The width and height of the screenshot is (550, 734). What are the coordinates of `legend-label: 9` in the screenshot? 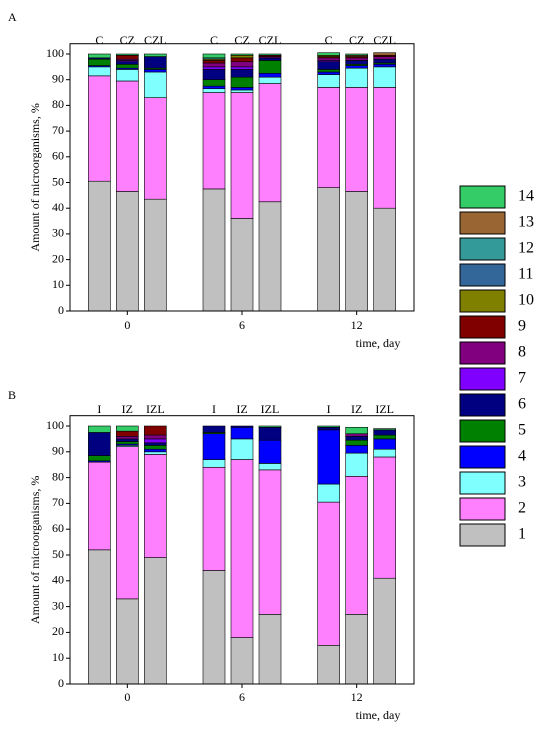 It's located at (522, 326).